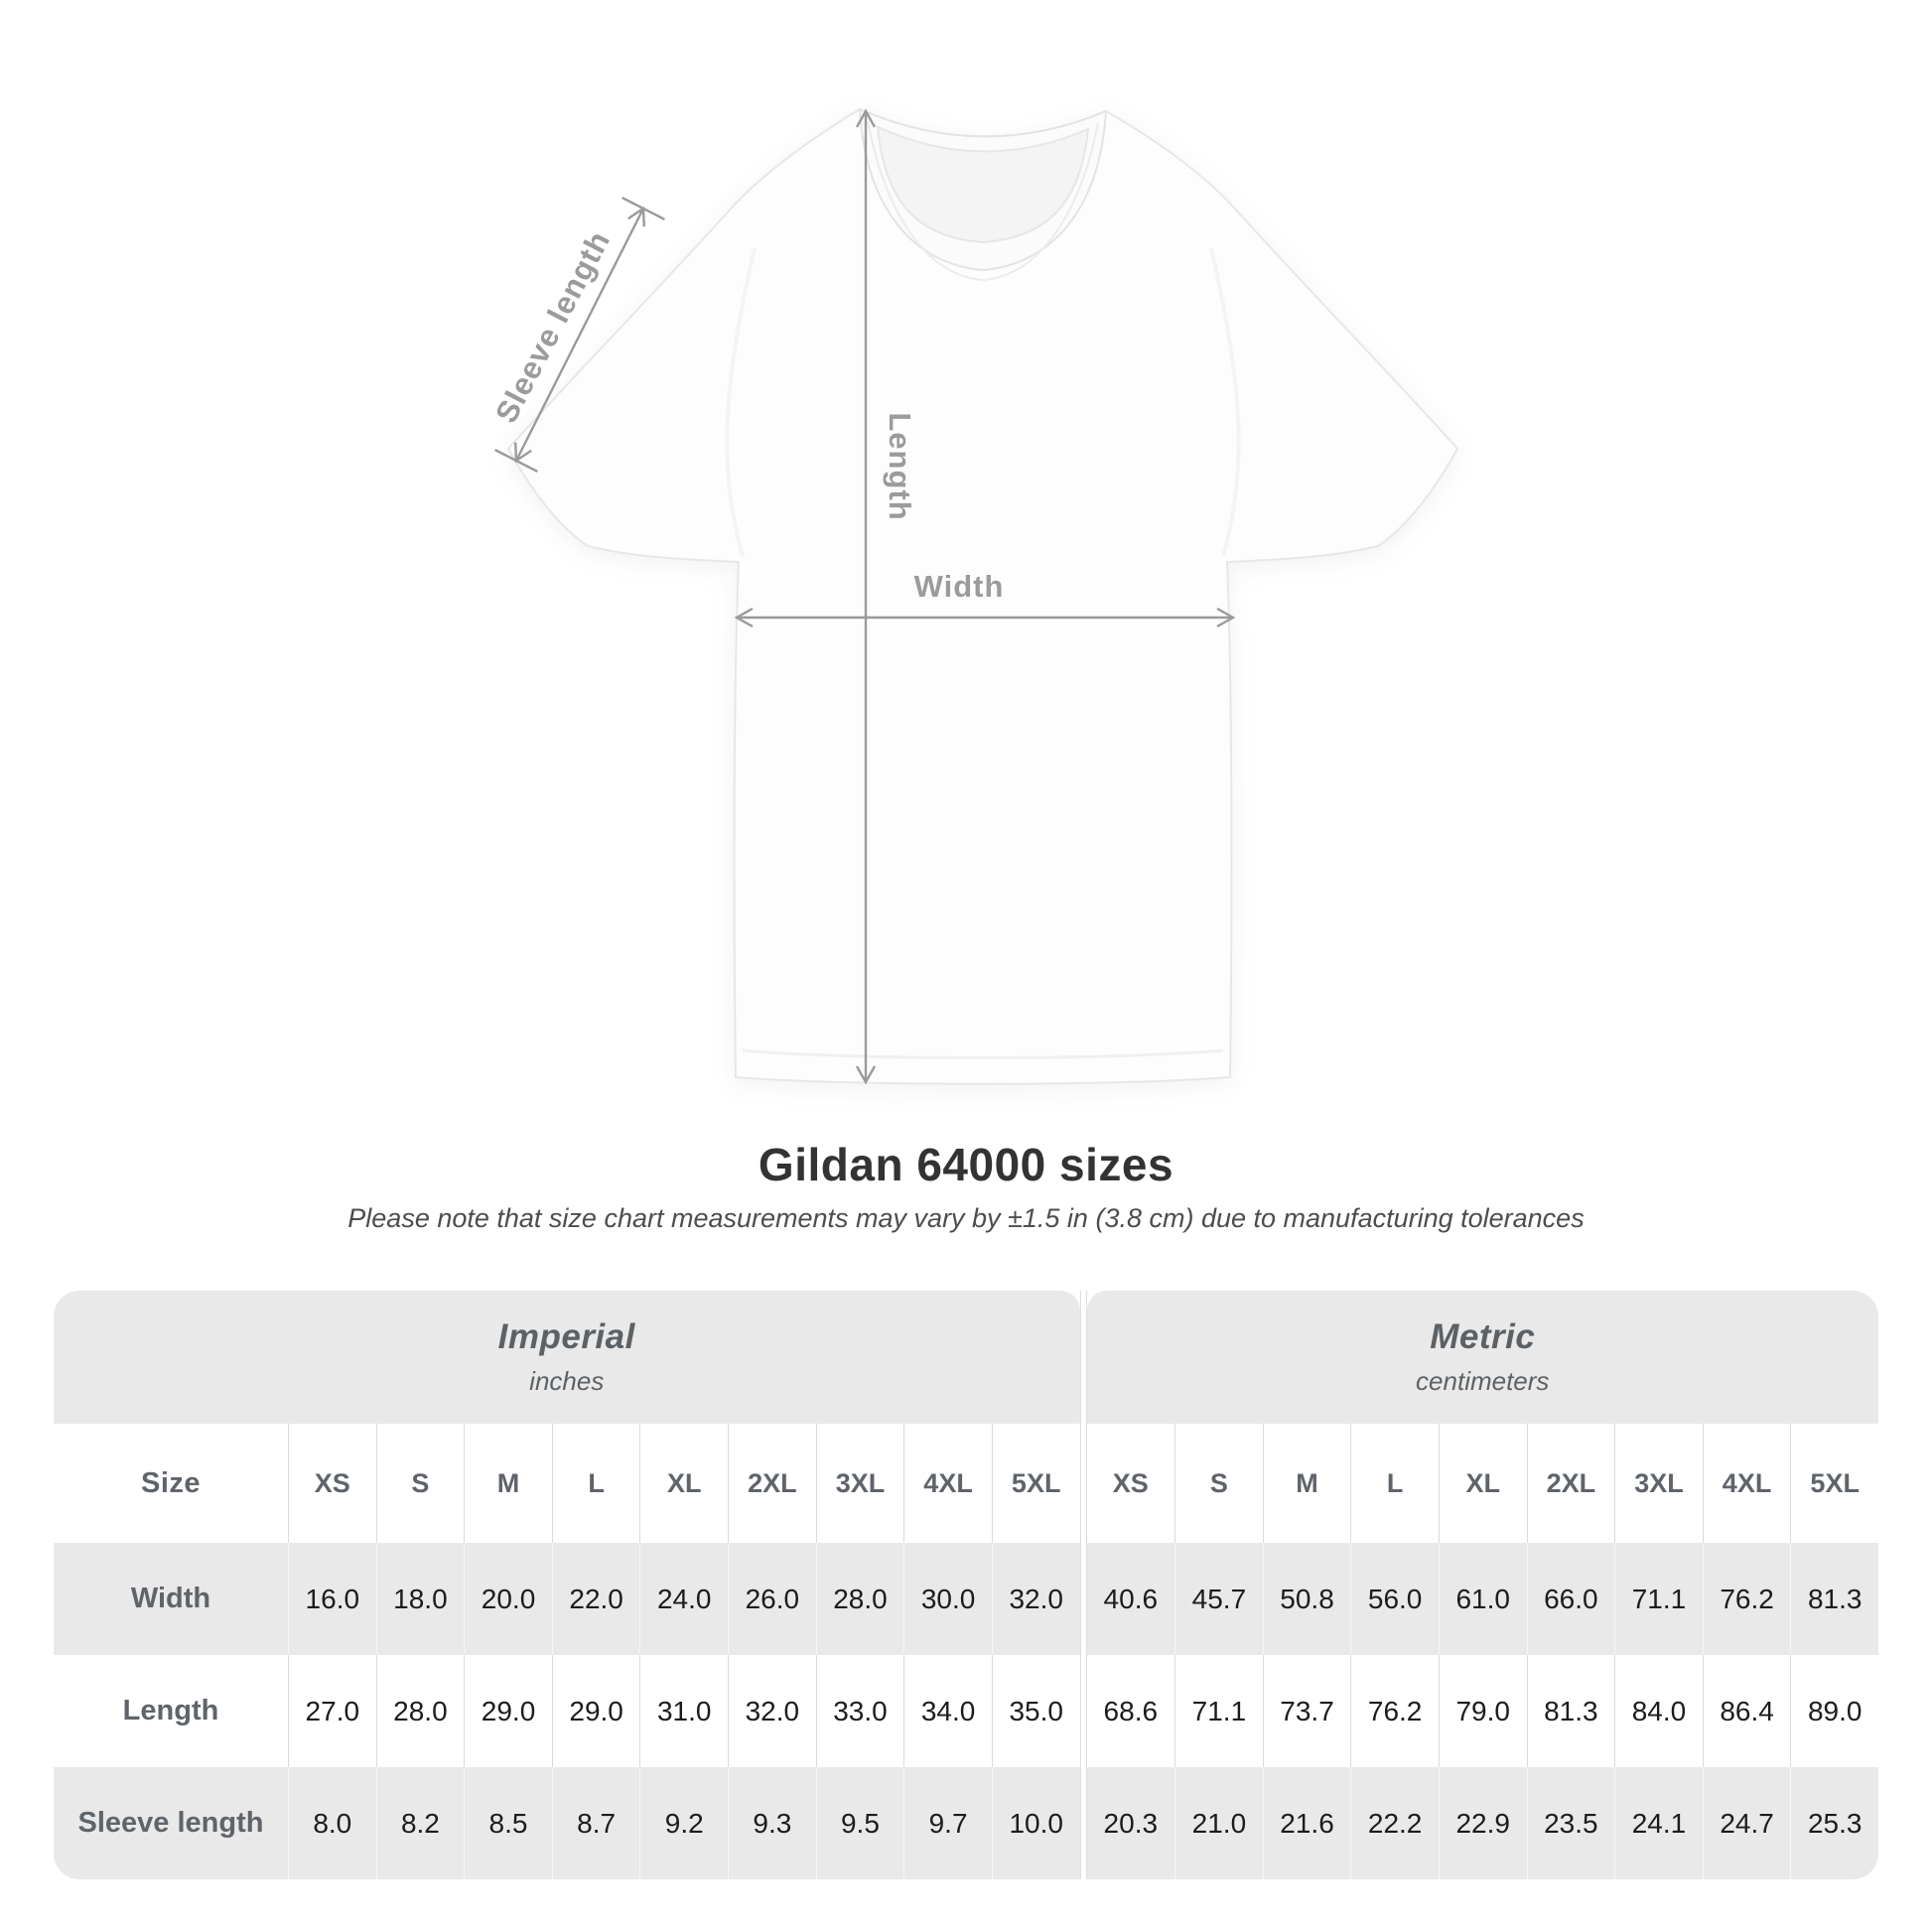 This screenshot has width=1932, height=1932. I want to click on measurement-value-cell: 8.7, so click(595, 1823).